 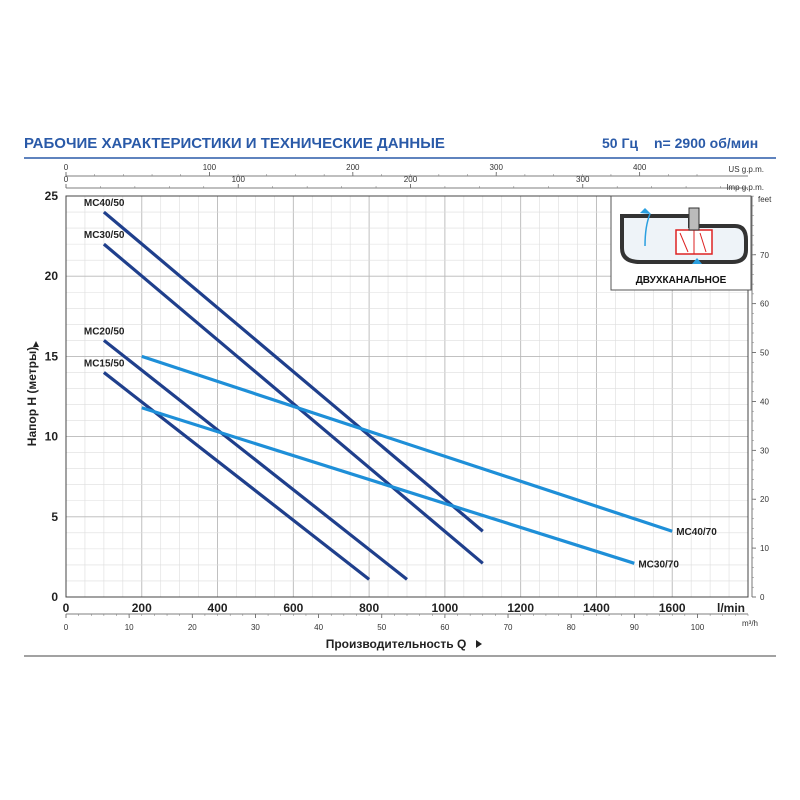 What do you see at coordinates (765, 199) in the screenshot?
I see `feet-unit: feet` at bounding box center [765, 199].